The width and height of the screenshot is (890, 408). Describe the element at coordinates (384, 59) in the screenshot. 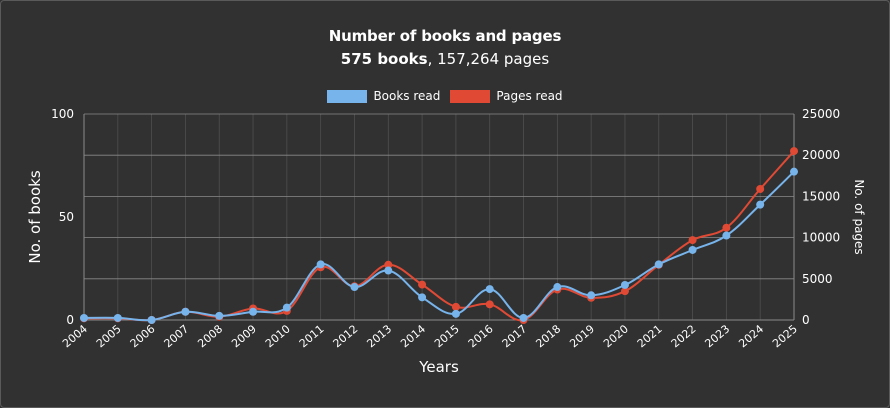

I see `books-total: 575 books` at that location.